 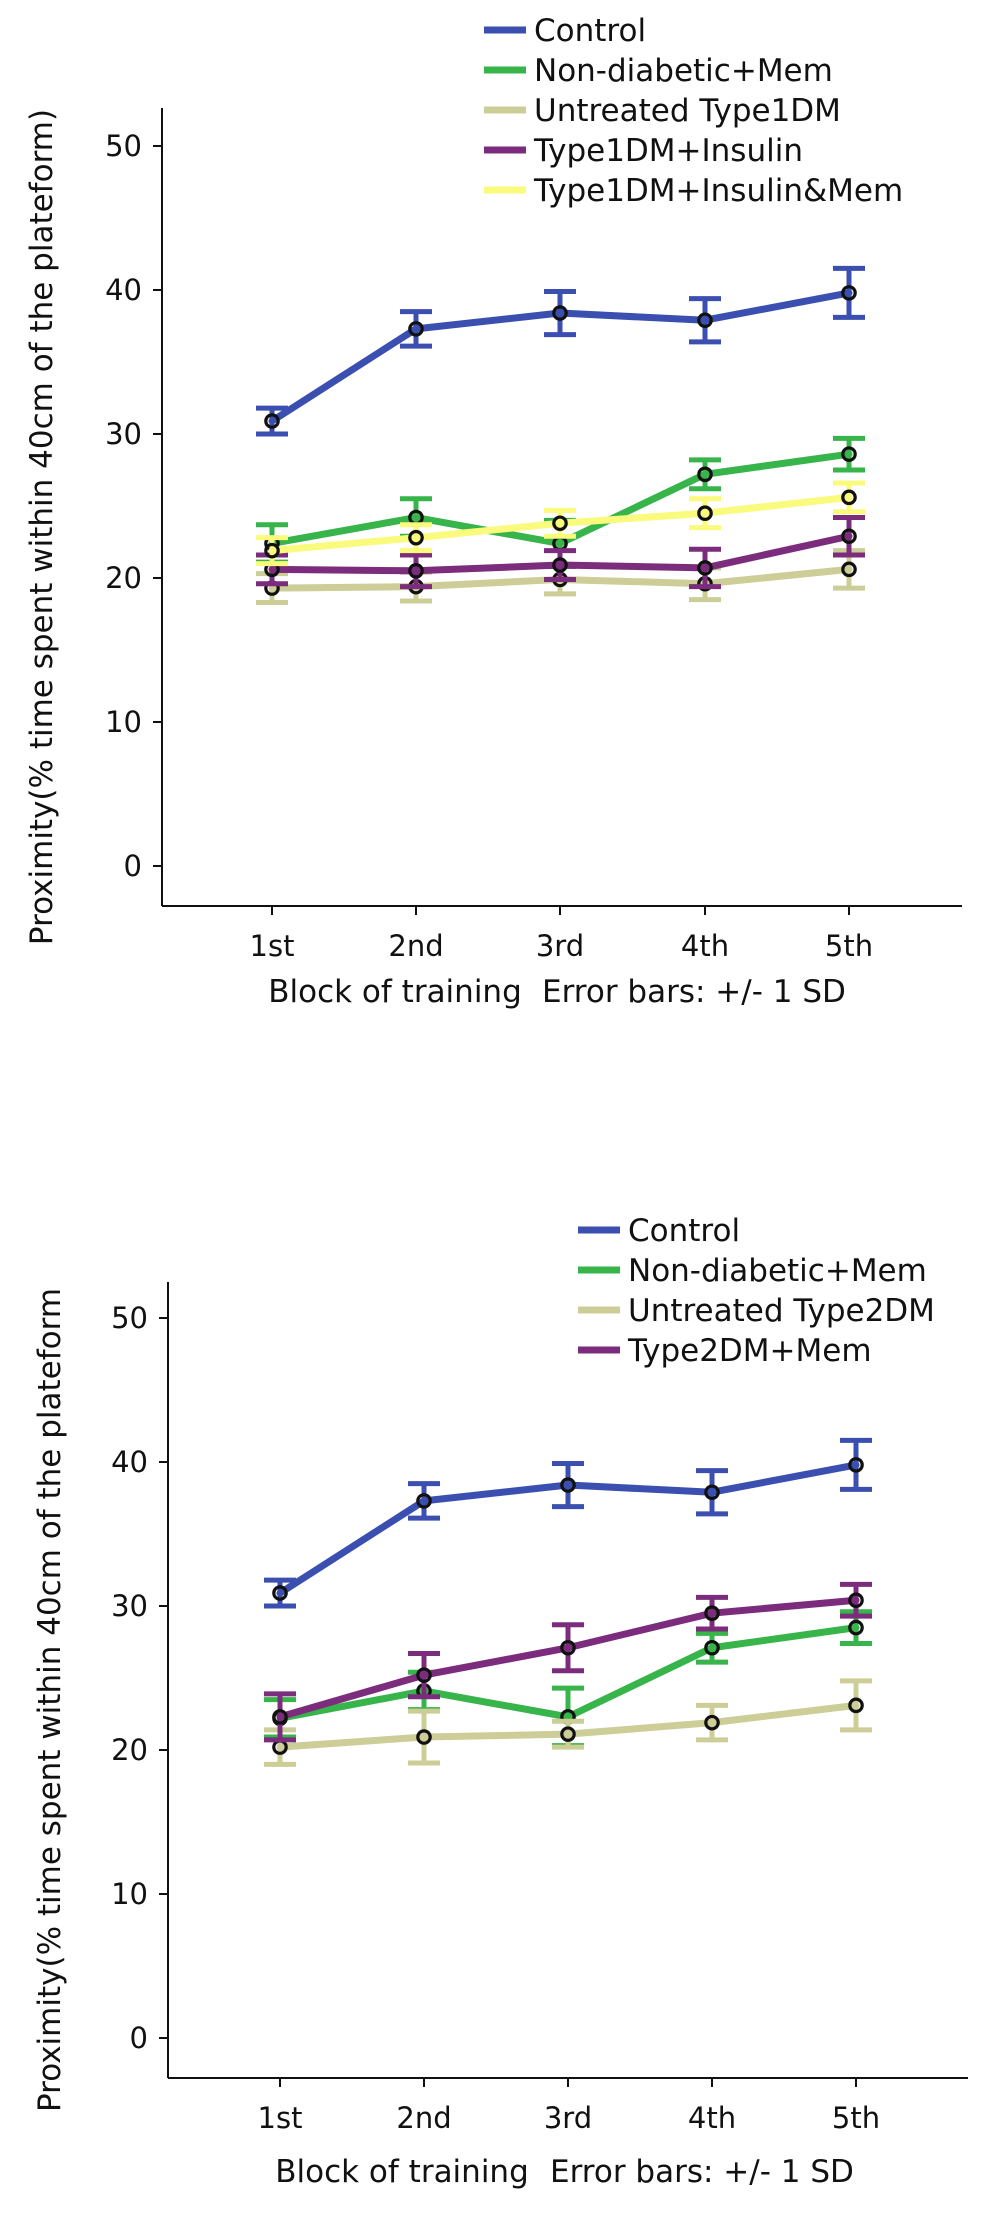 I want to click on series-untreated-type2dm, so click(x=568, y=1722).